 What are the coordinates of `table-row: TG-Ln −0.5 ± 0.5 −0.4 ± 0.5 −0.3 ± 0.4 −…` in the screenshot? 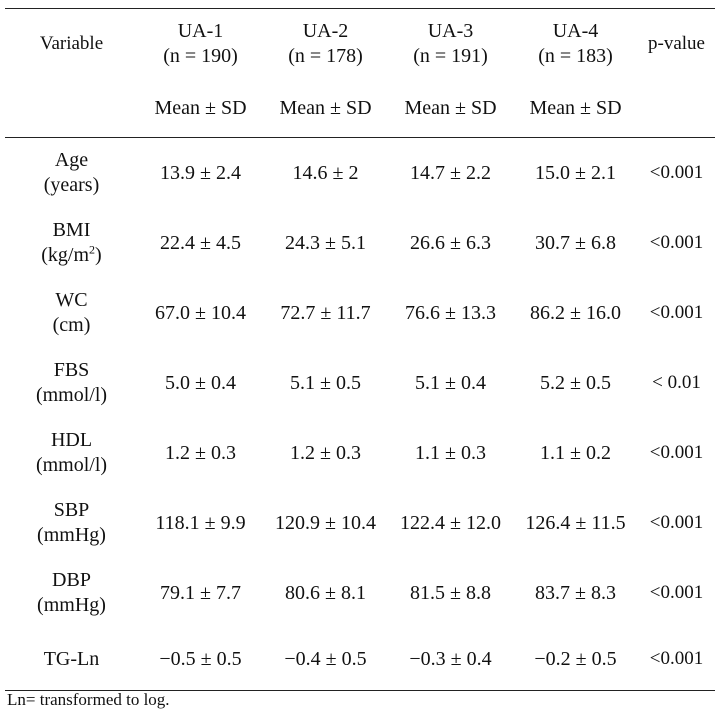 It's located at (360, 659).